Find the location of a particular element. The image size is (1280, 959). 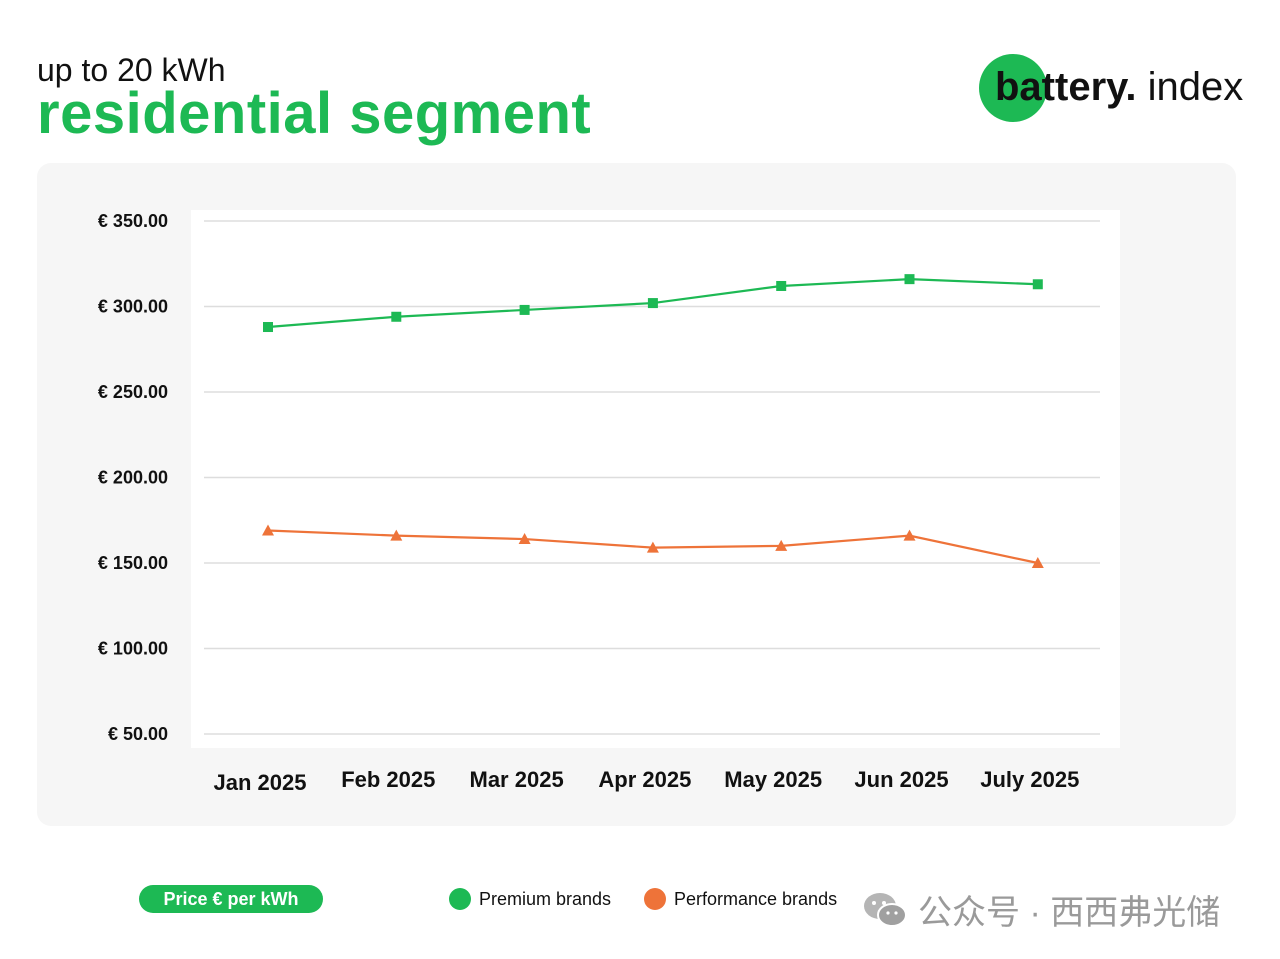

subtitle: up to 20 kWh is located at coordinates (131, 70).